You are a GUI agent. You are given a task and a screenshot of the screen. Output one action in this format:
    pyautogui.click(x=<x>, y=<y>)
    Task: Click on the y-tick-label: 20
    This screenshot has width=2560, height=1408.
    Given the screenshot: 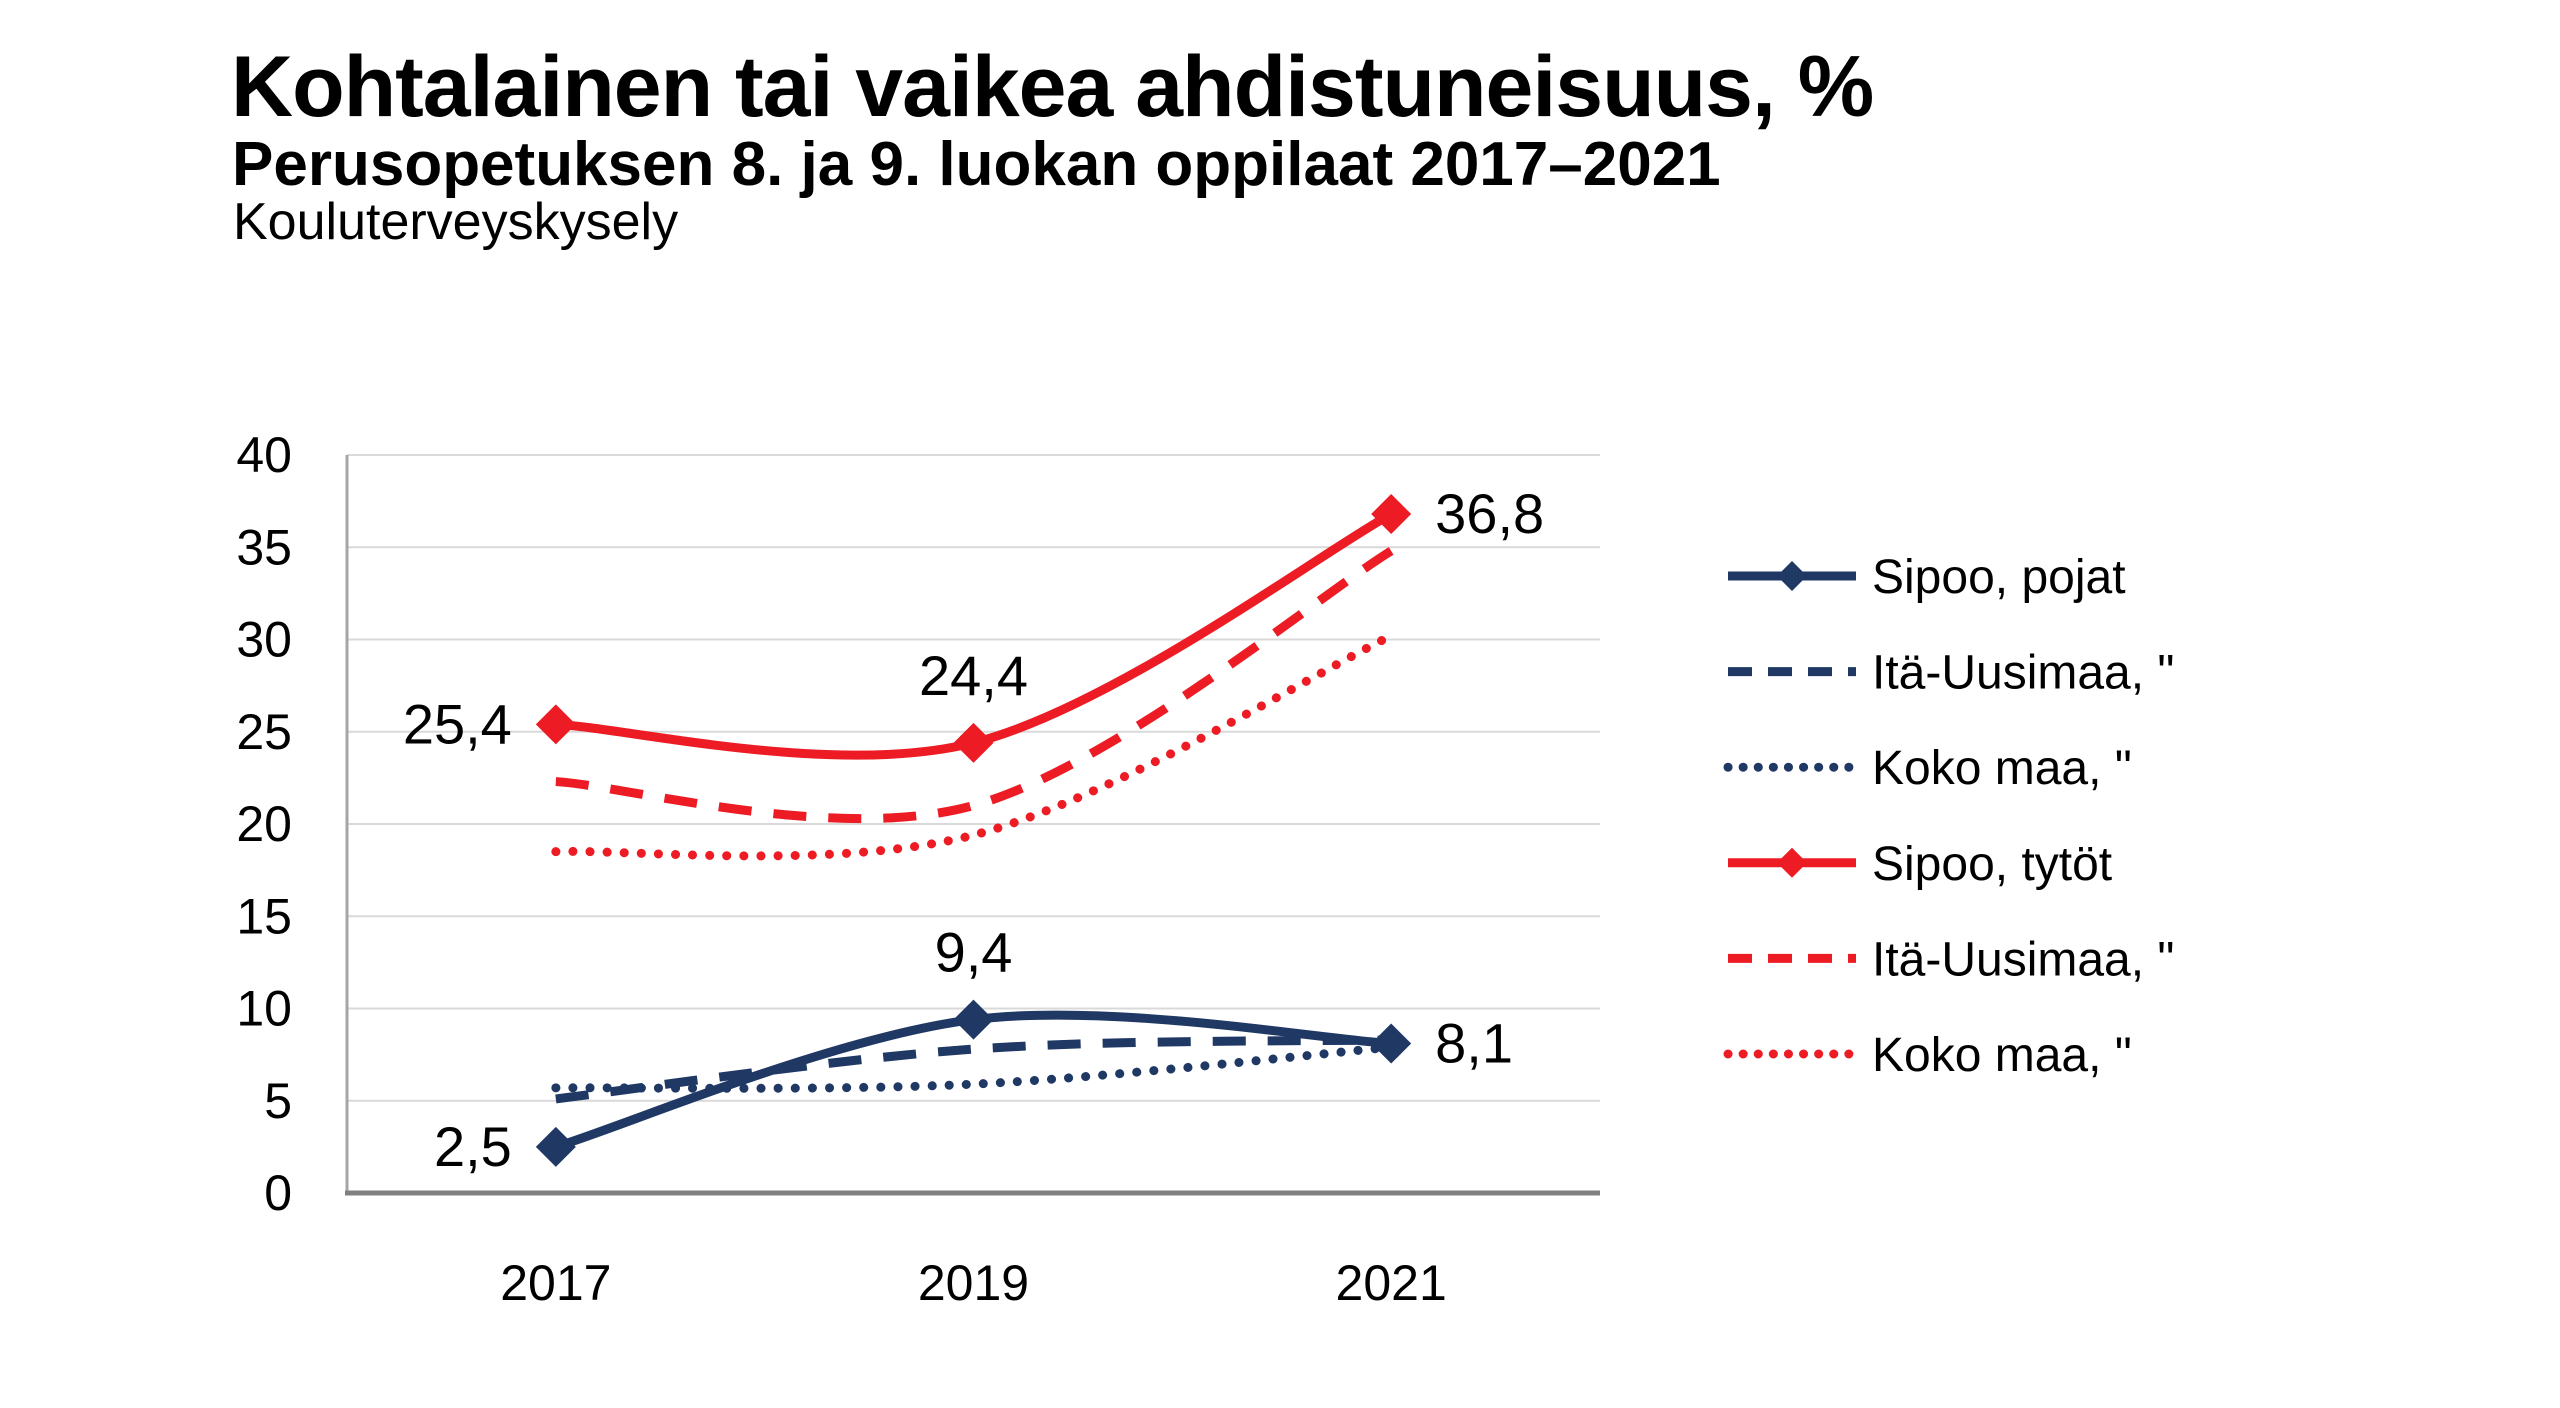 What is the action you would take?
    pyautogui.click(x=264, y=824)
    